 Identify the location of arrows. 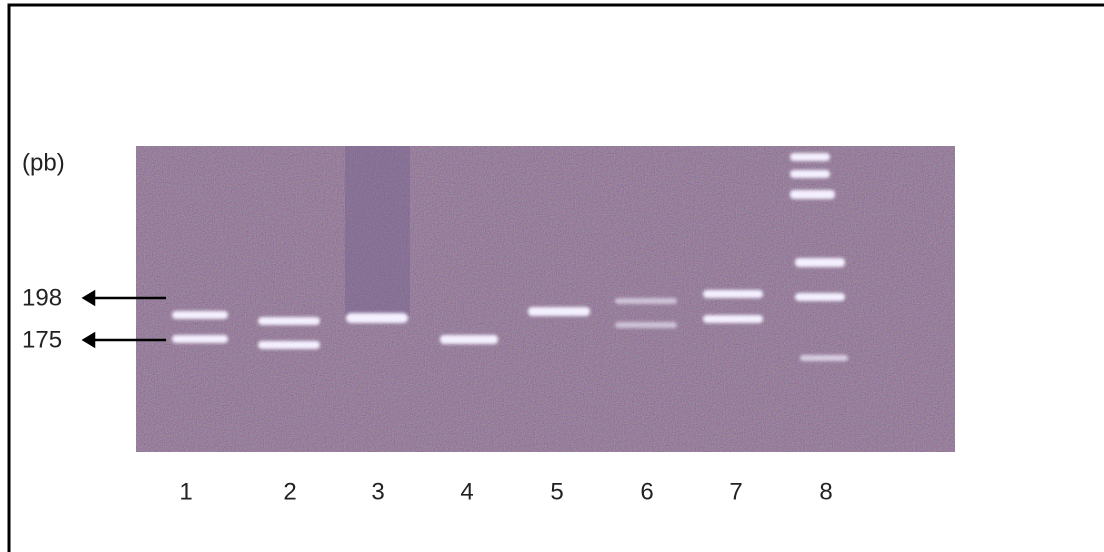
(123, 319).